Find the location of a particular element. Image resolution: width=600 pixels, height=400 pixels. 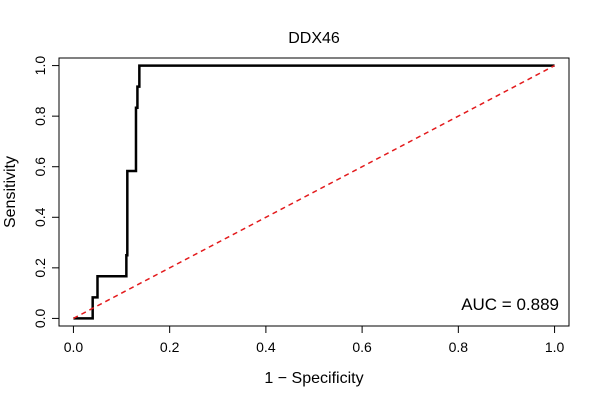

y-tick-label: 0.0 is located at coordinates (40, 318).